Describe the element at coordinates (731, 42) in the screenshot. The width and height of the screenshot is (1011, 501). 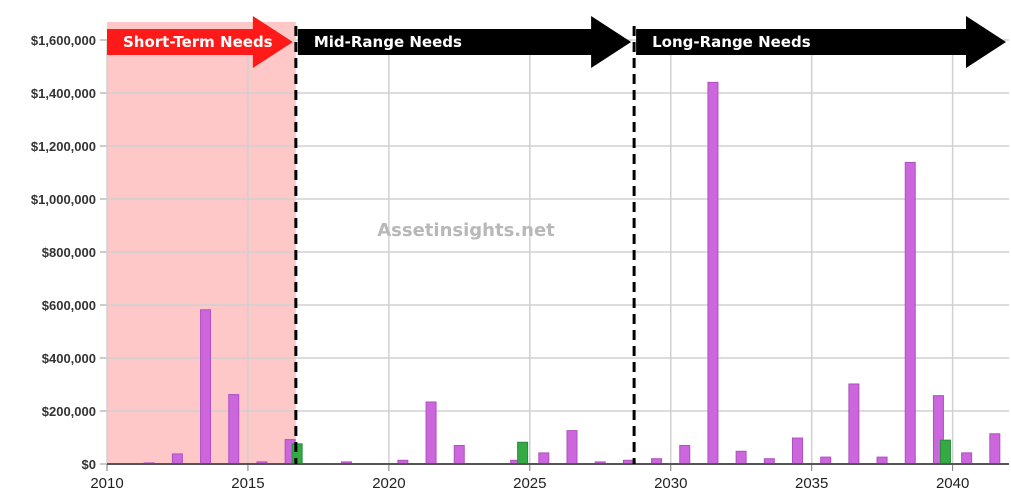
I see `phase-label: Long-Range Needs` at that location.